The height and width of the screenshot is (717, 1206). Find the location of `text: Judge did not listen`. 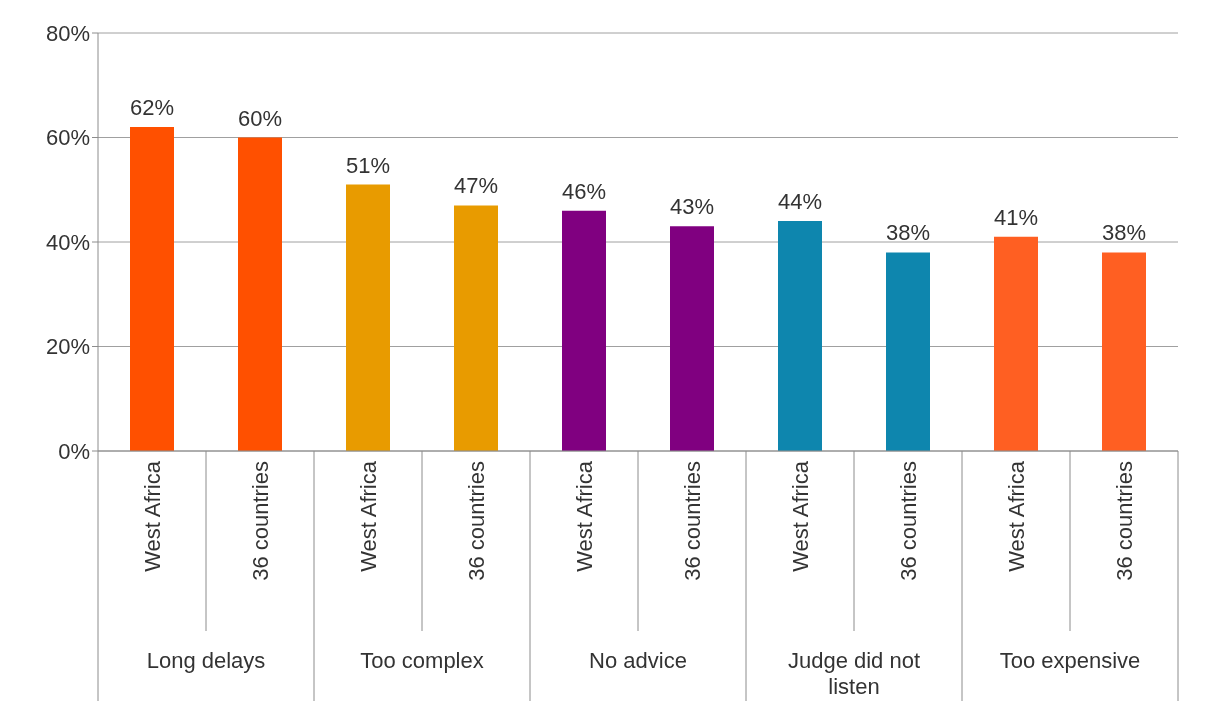

text: Judge did not listen is located at coordinates (854, 673).